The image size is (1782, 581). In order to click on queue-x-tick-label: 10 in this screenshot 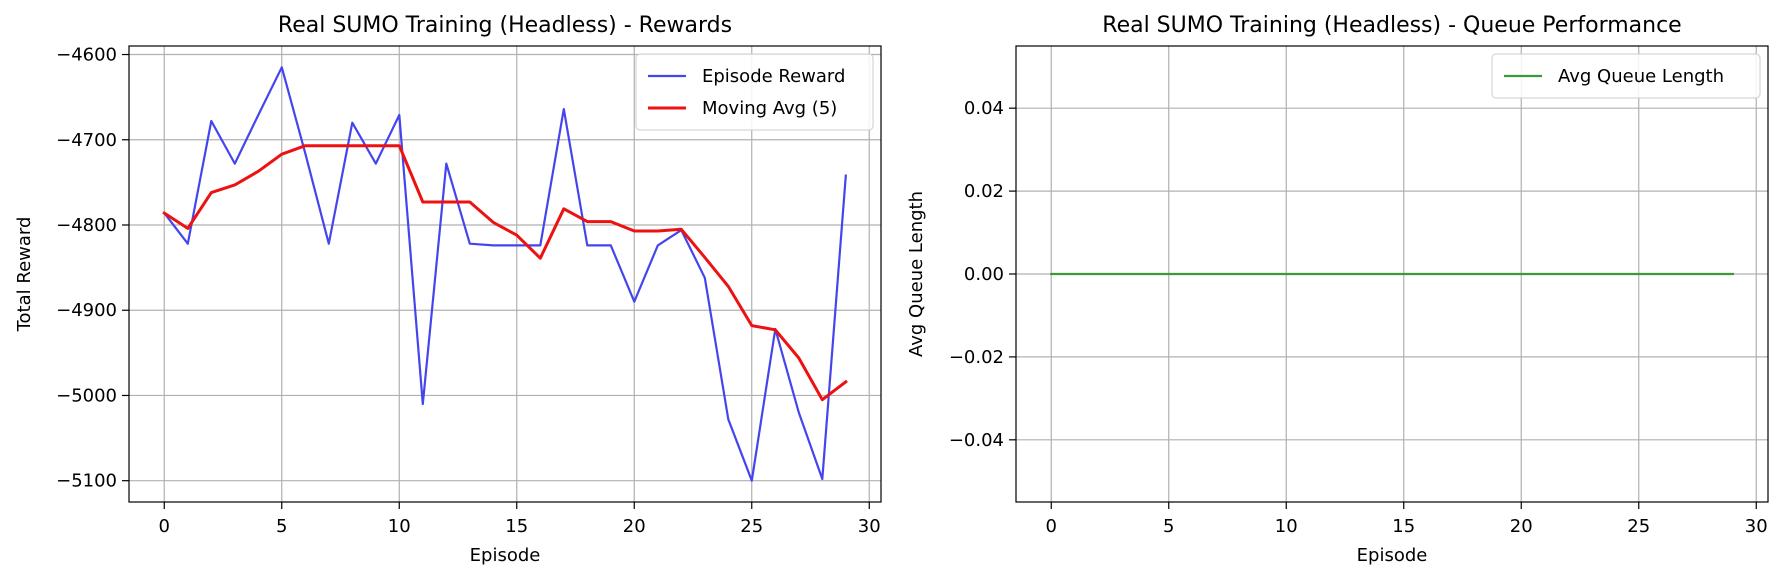, I will do `click(1286, 526)`.